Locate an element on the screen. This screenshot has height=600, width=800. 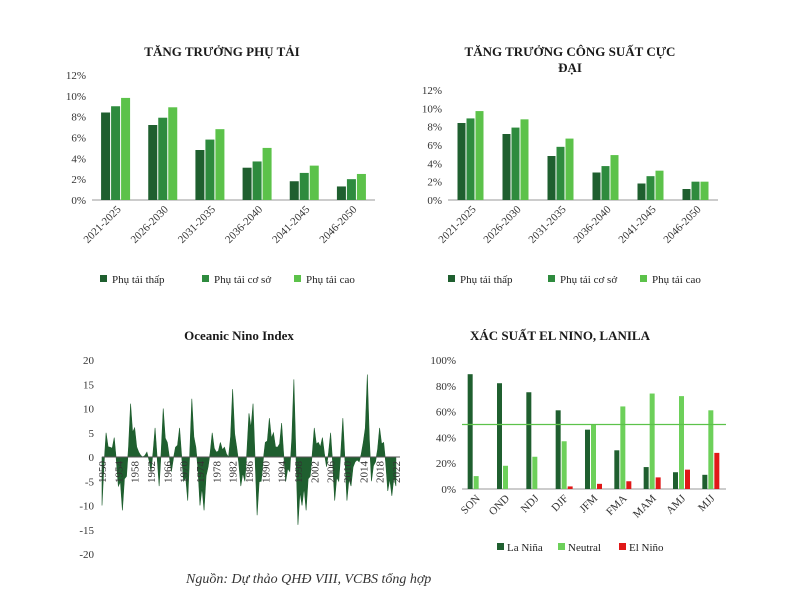
source-note: Nguồn: Dự thảo QHĐ VIII, VCBS tổng hợp is located at coordinates (309, 579).